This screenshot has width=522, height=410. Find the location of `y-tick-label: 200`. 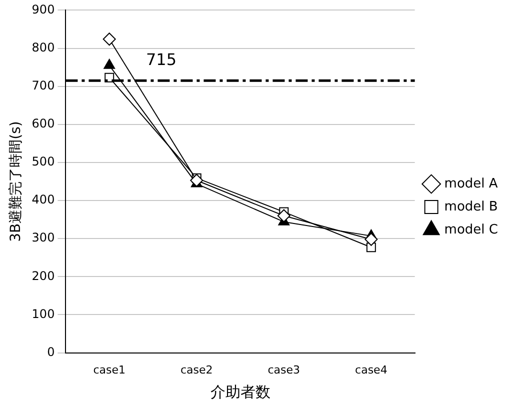

y-tick-label: 200 is located at coordinates (43, 275).